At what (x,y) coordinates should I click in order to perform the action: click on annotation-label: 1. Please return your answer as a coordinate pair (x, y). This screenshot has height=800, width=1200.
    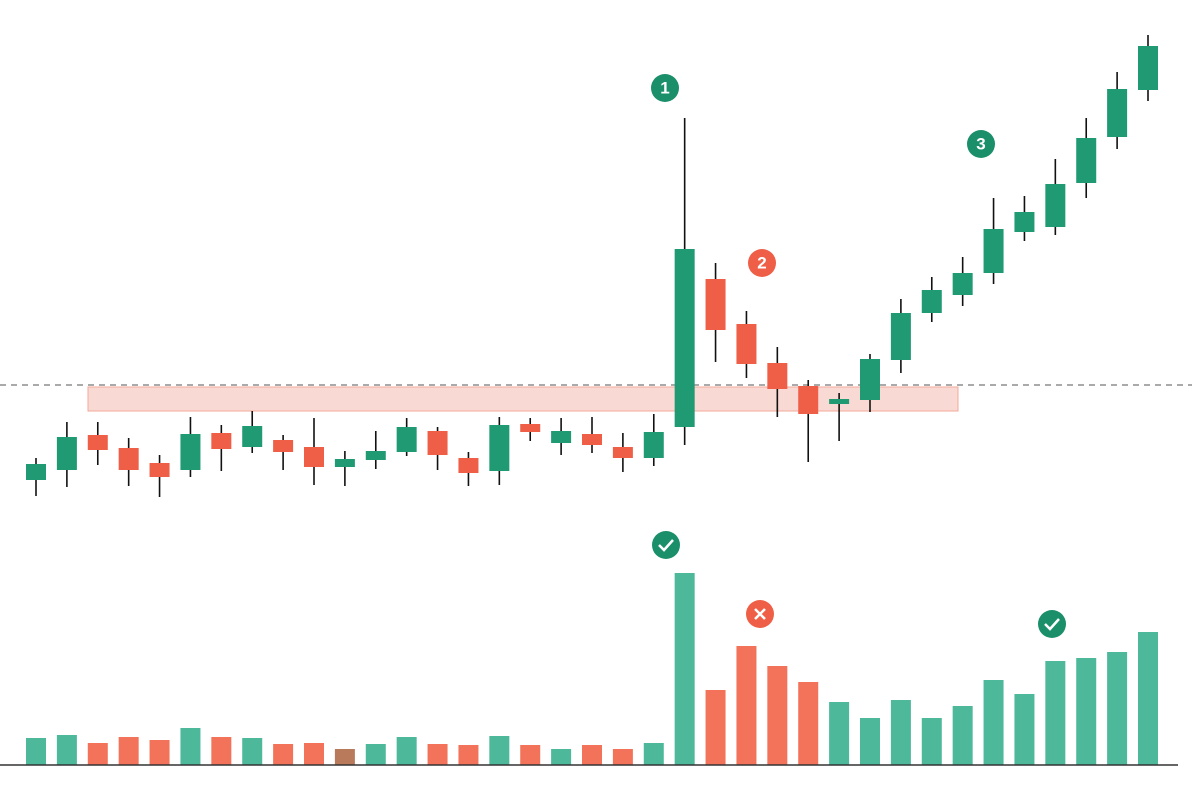
    Looking at the image, I should click on (664, 88).